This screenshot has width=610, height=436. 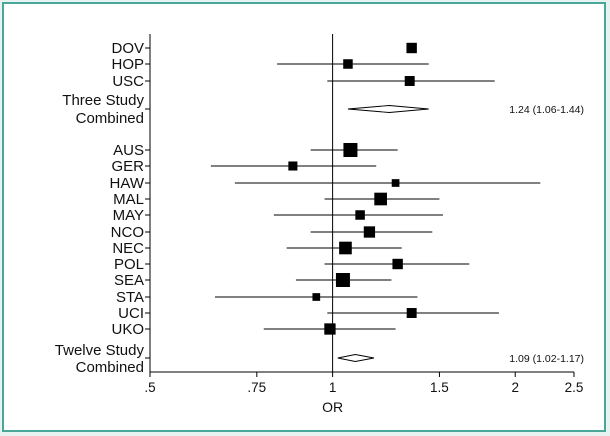 What do you see at coordinates (546, 359) in the screenshot?
I see `pooled-estimate-text: 1.09 (1.02-1.17)` at bounding box center [546, 359].